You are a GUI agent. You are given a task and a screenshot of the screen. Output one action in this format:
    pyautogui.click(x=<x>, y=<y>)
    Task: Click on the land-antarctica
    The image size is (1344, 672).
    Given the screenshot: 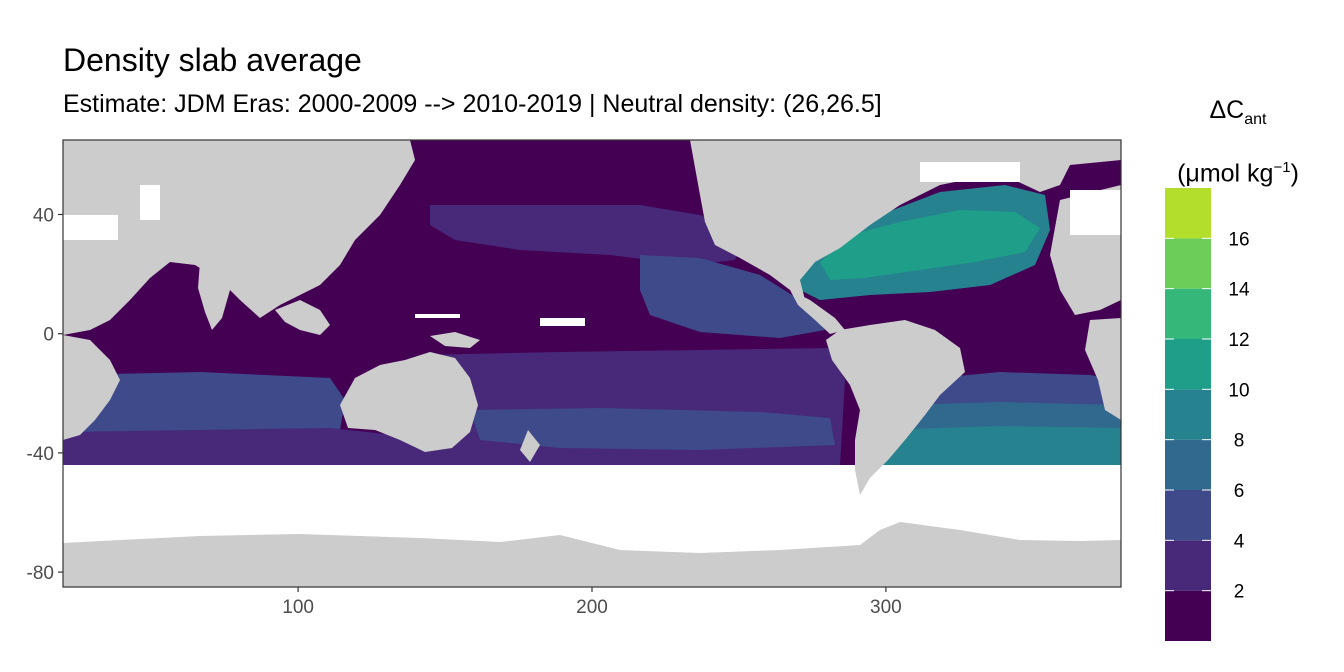 What is the action you would take?
    pyautogui.click(x=592, y=554)
    